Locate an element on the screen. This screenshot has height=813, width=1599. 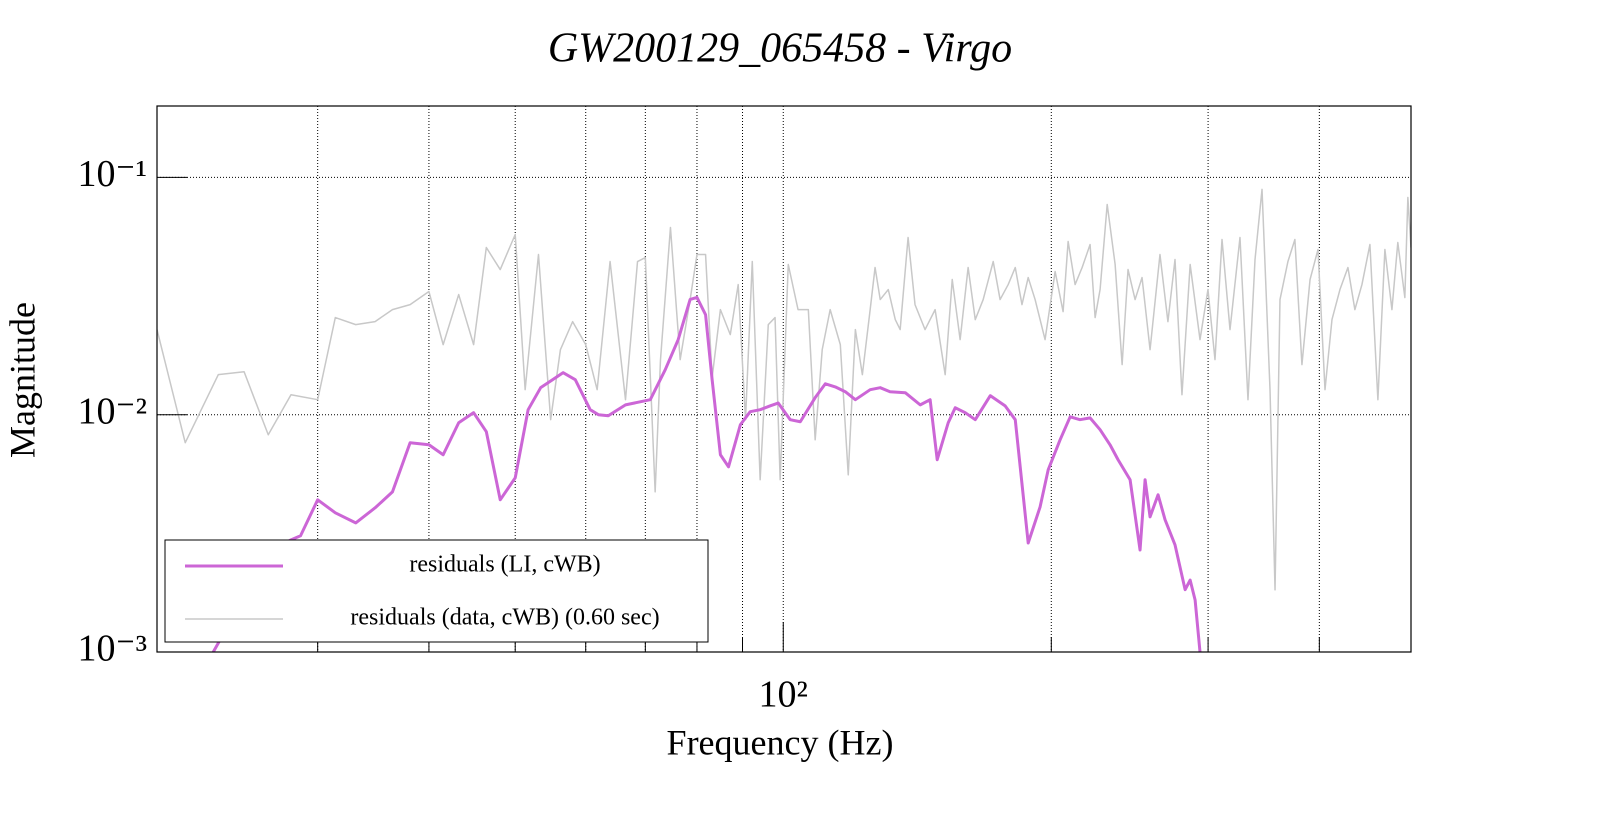
y-axis-label: Magnitude is located at coordinates (22, 380).